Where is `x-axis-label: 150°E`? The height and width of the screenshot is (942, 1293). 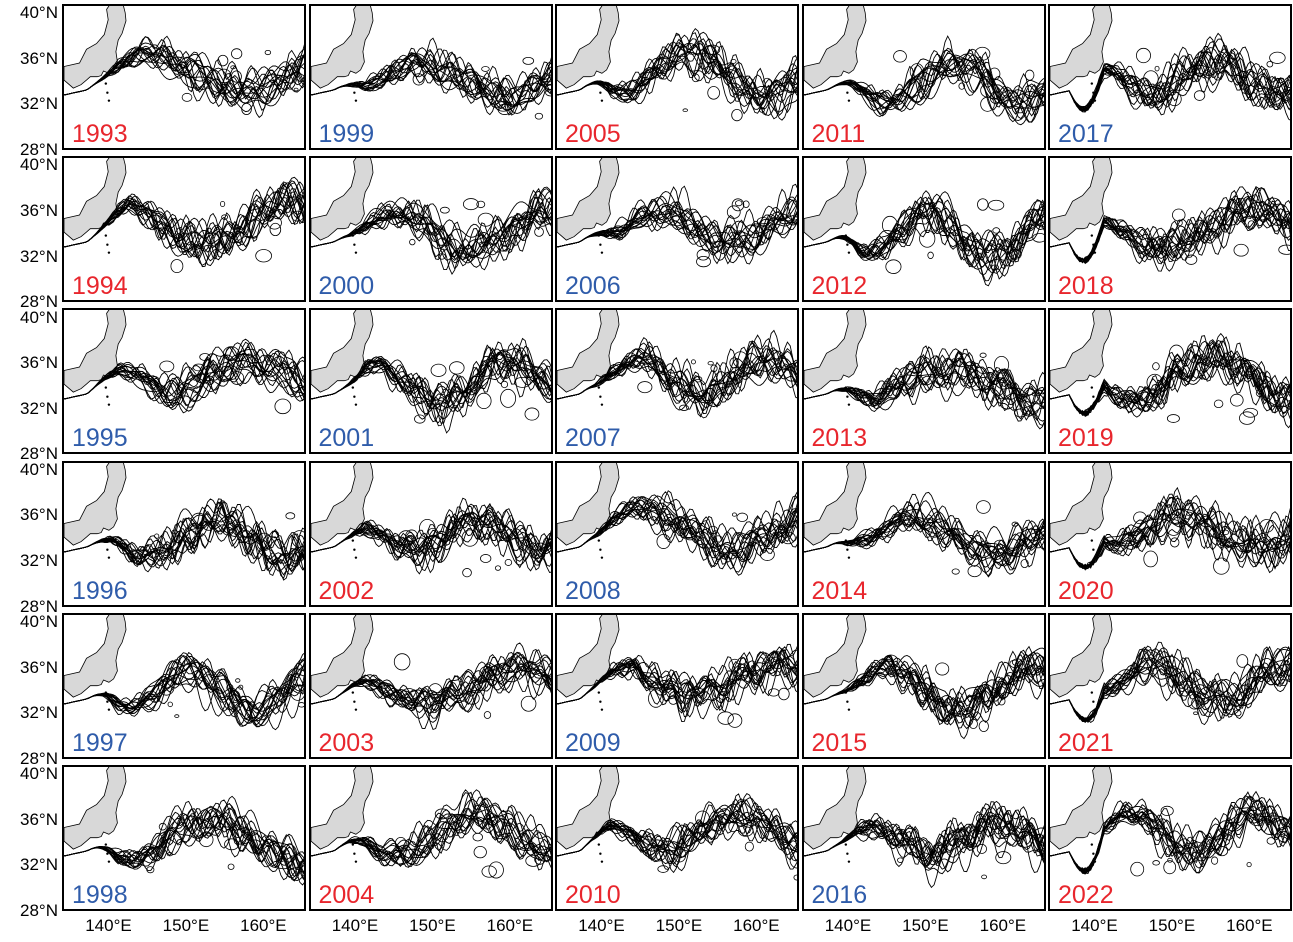 x-axis-label: 150°E is located at coordinates (186, 925).